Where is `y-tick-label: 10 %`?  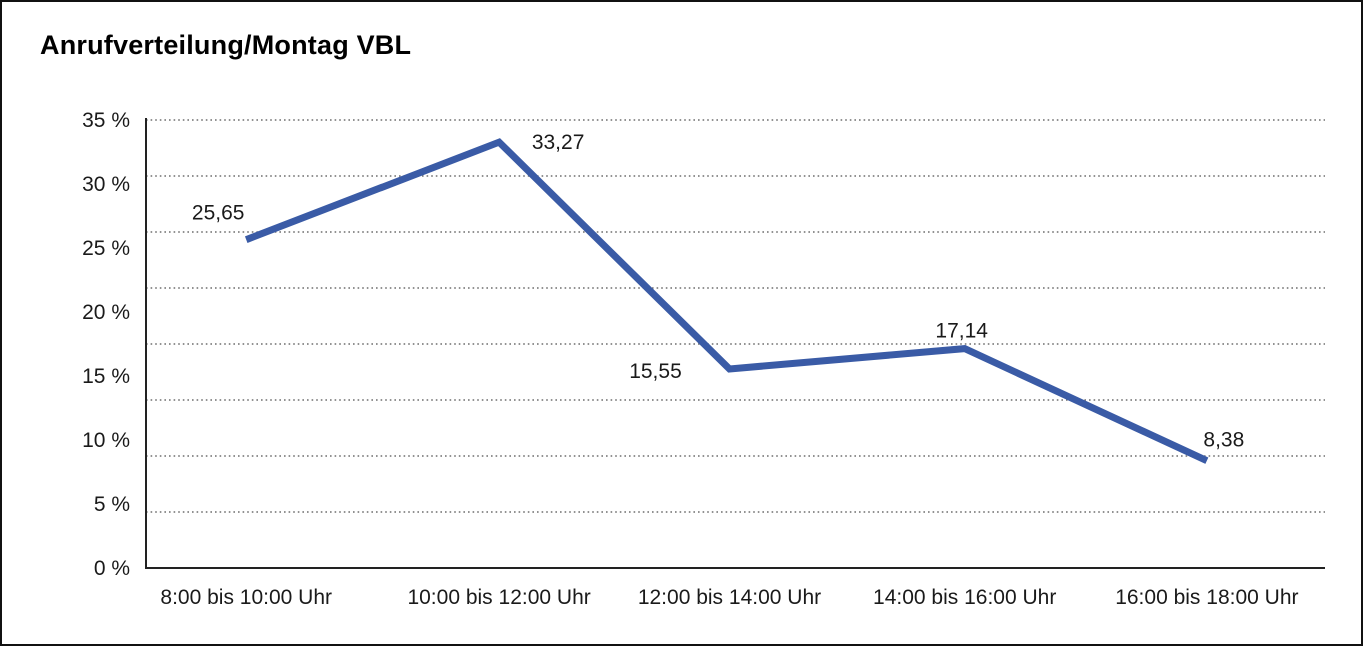
y-tick-label: 10 % is located at coordinates (106, 440).